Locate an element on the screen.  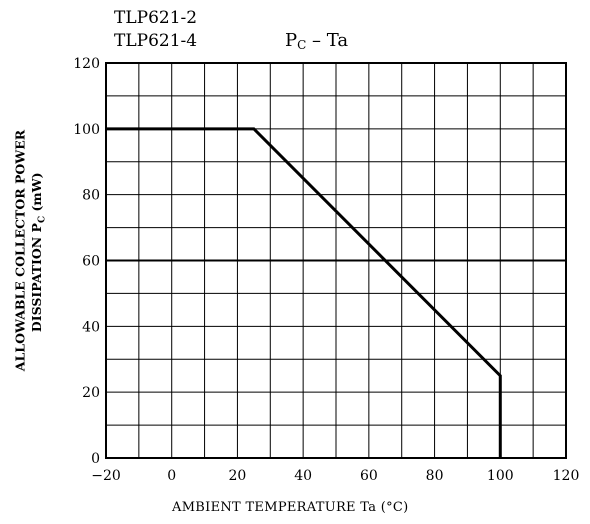
y-tick-label: 100 is located at coordinates (86, 130).